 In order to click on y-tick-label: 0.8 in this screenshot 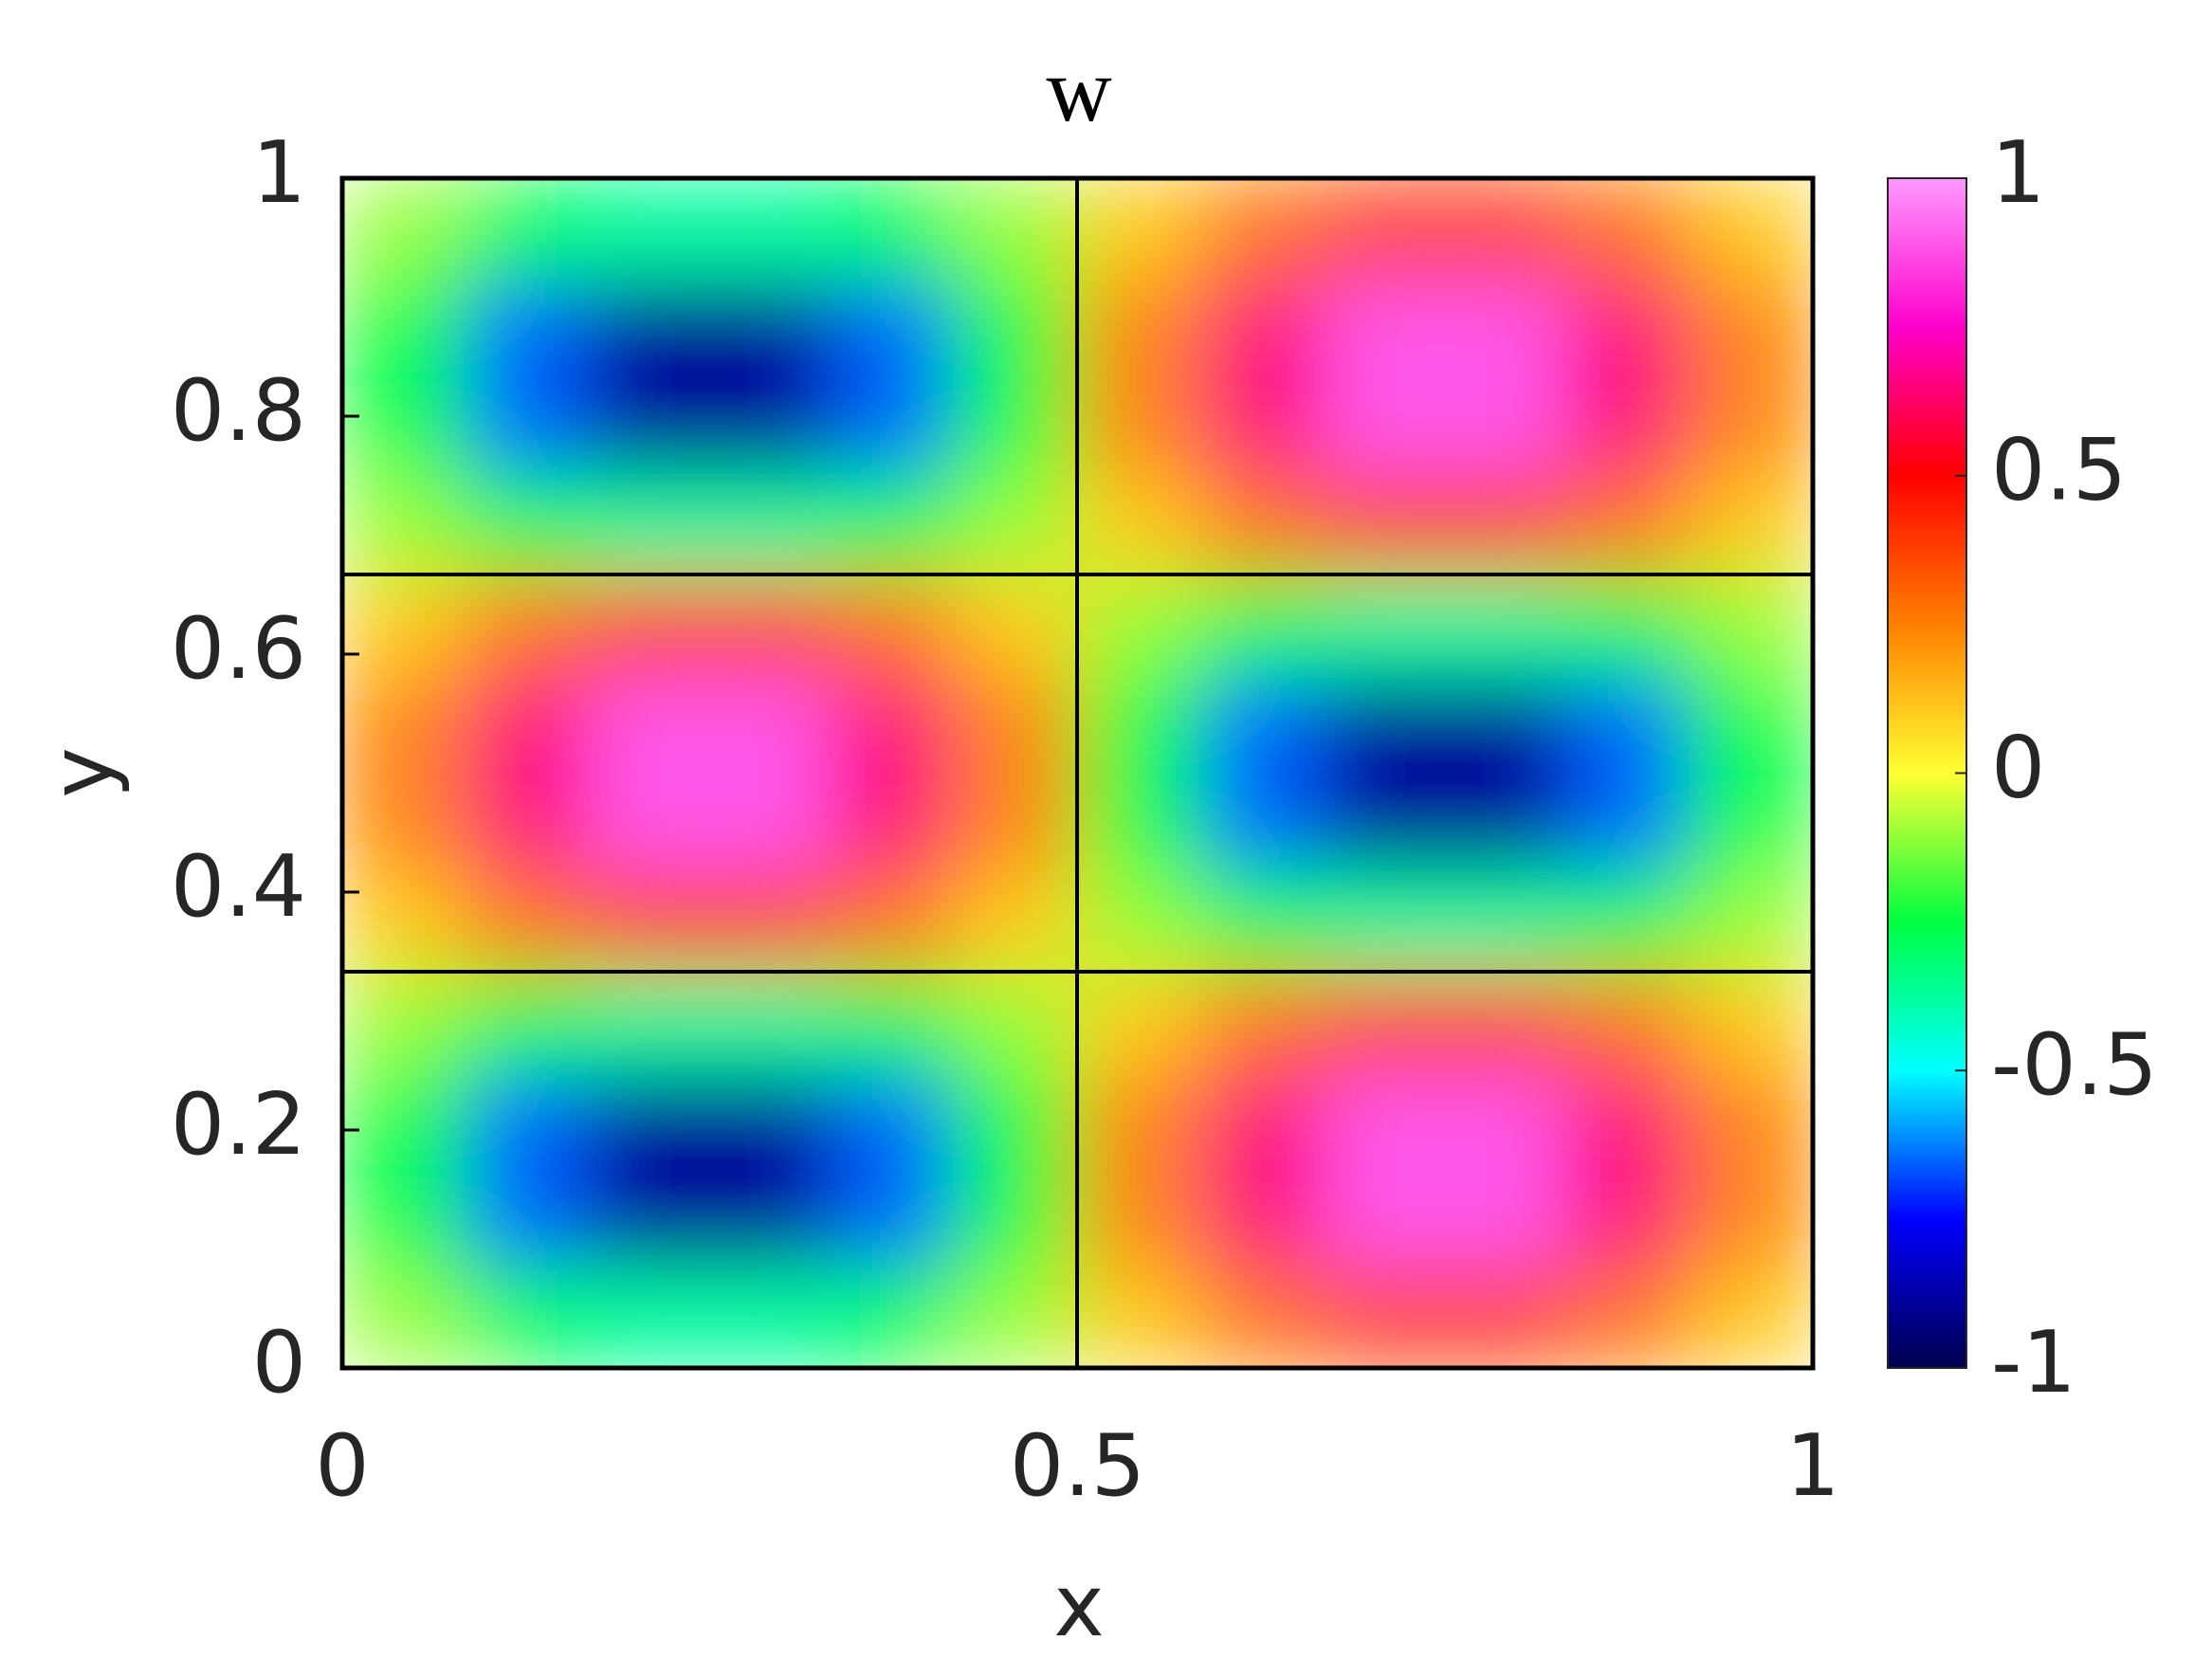, I will do `click(238, 411)`.